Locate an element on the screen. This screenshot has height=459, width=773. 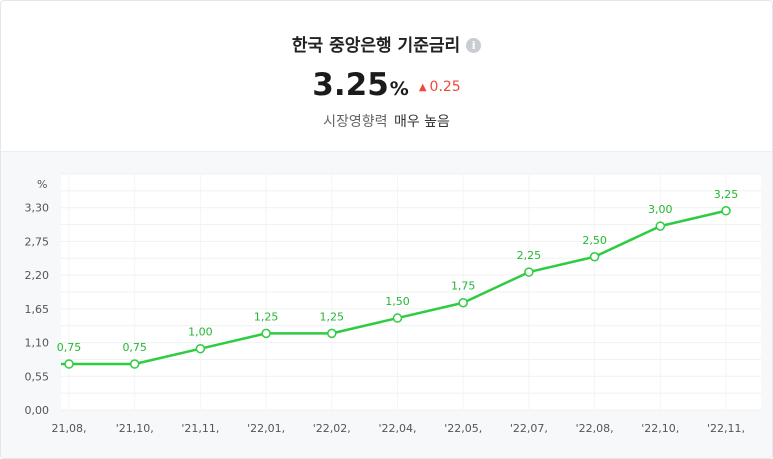
market-influence-level: 매우 높음 is located at coordinates (421, 122).